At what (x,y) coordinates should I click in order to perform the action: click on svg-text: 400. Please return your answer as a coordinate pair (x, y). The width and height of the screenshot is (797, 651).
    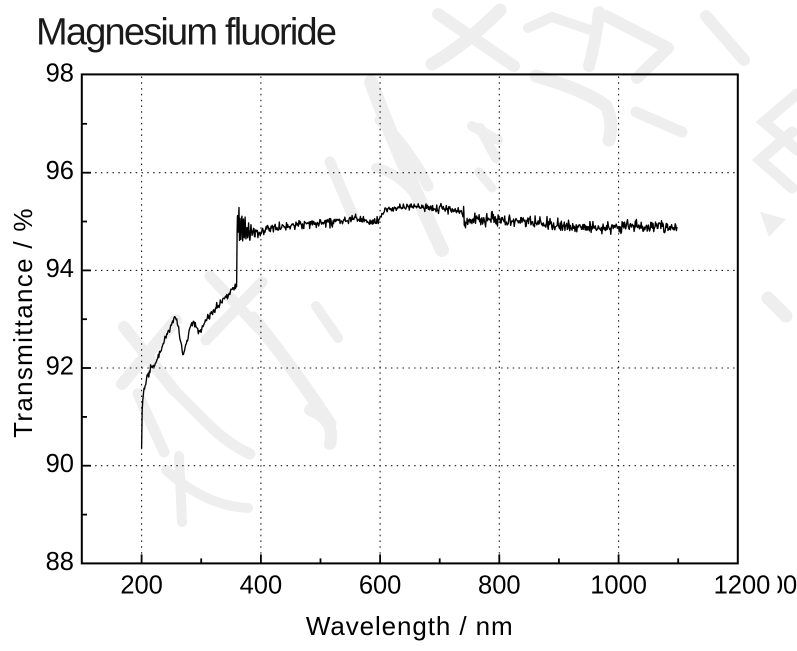
    Looking at the image, I should click on (261, 586).